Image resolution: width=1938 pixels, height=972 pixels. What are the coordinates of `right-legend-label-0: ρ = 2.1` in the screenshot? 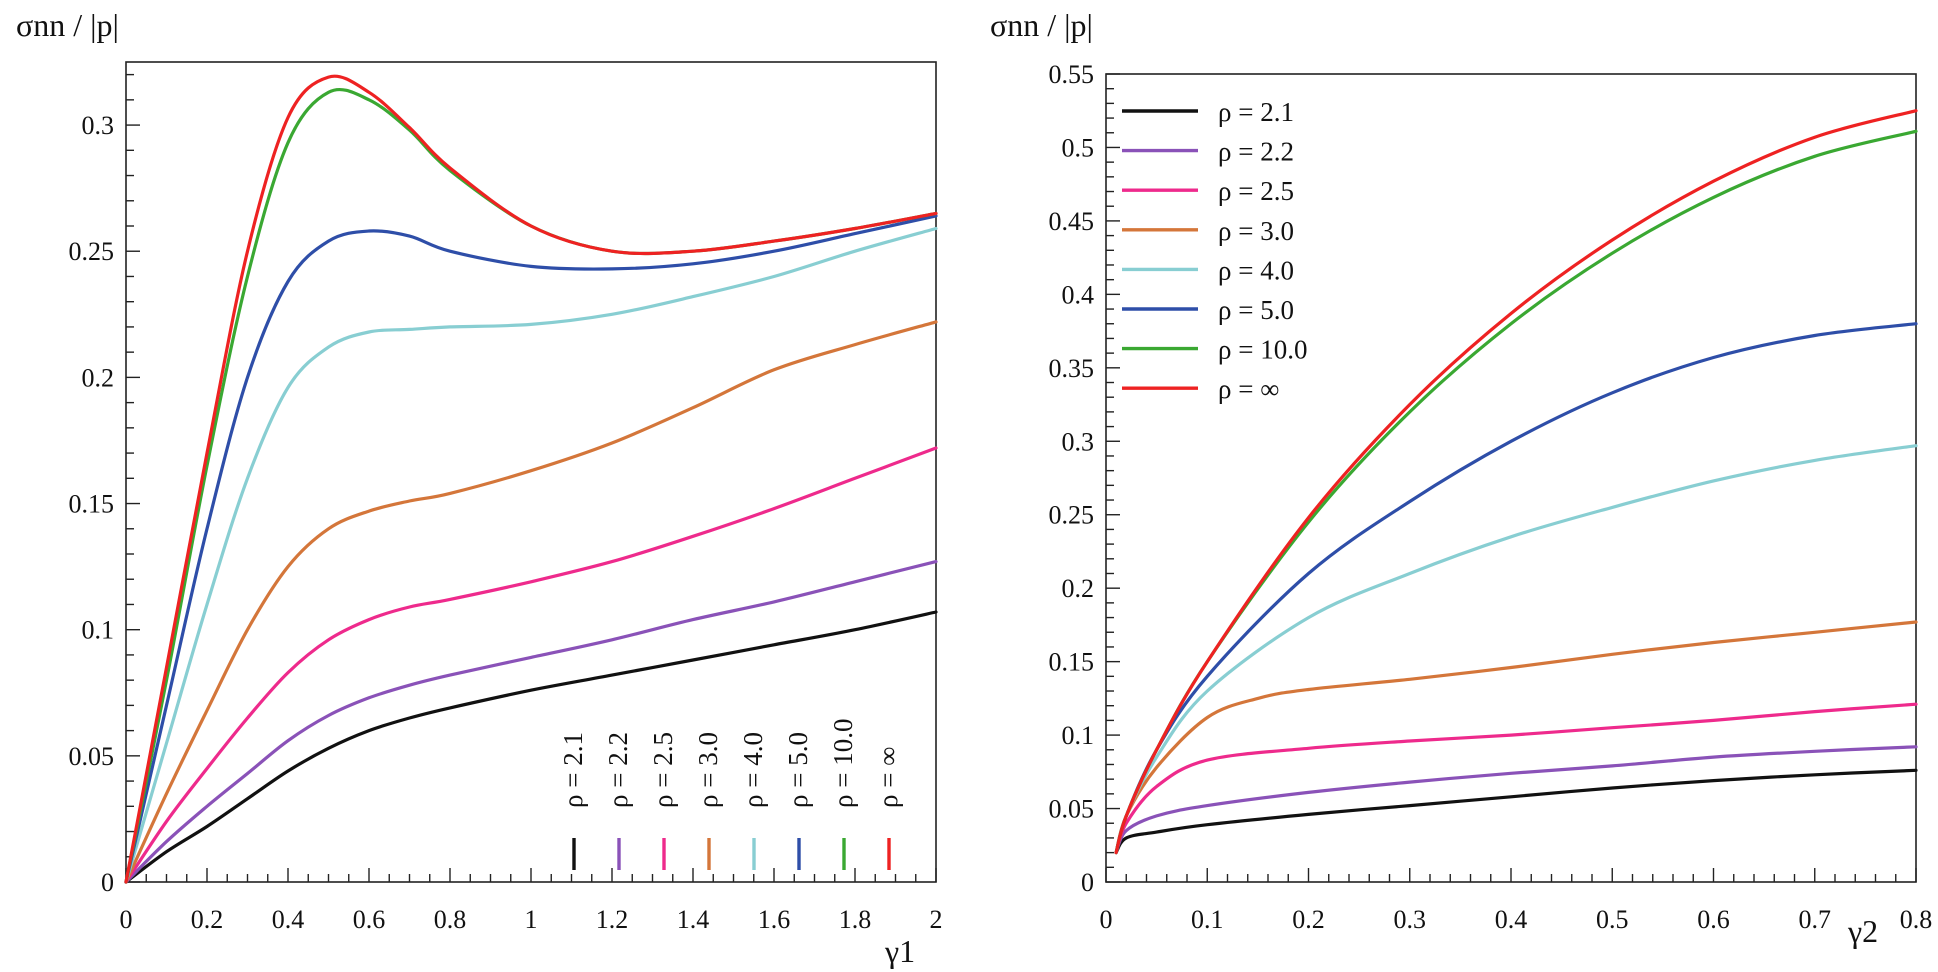 It's located at (1256, 112).